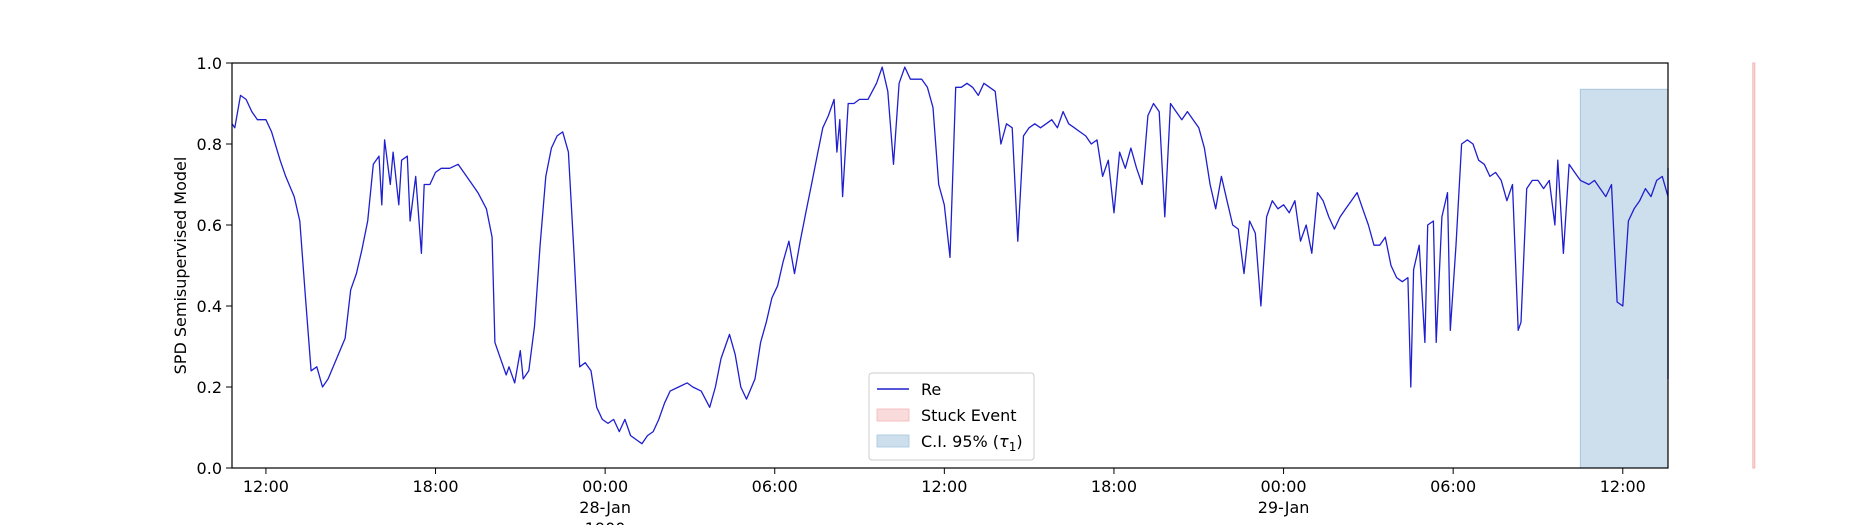 Image resolution: width=1850 pixels, height=525 pixels. What do you see at coordinates (209, 225) in the screenshot?
I see `y-tick-label: 0.6` at bounding box center [209, 225].